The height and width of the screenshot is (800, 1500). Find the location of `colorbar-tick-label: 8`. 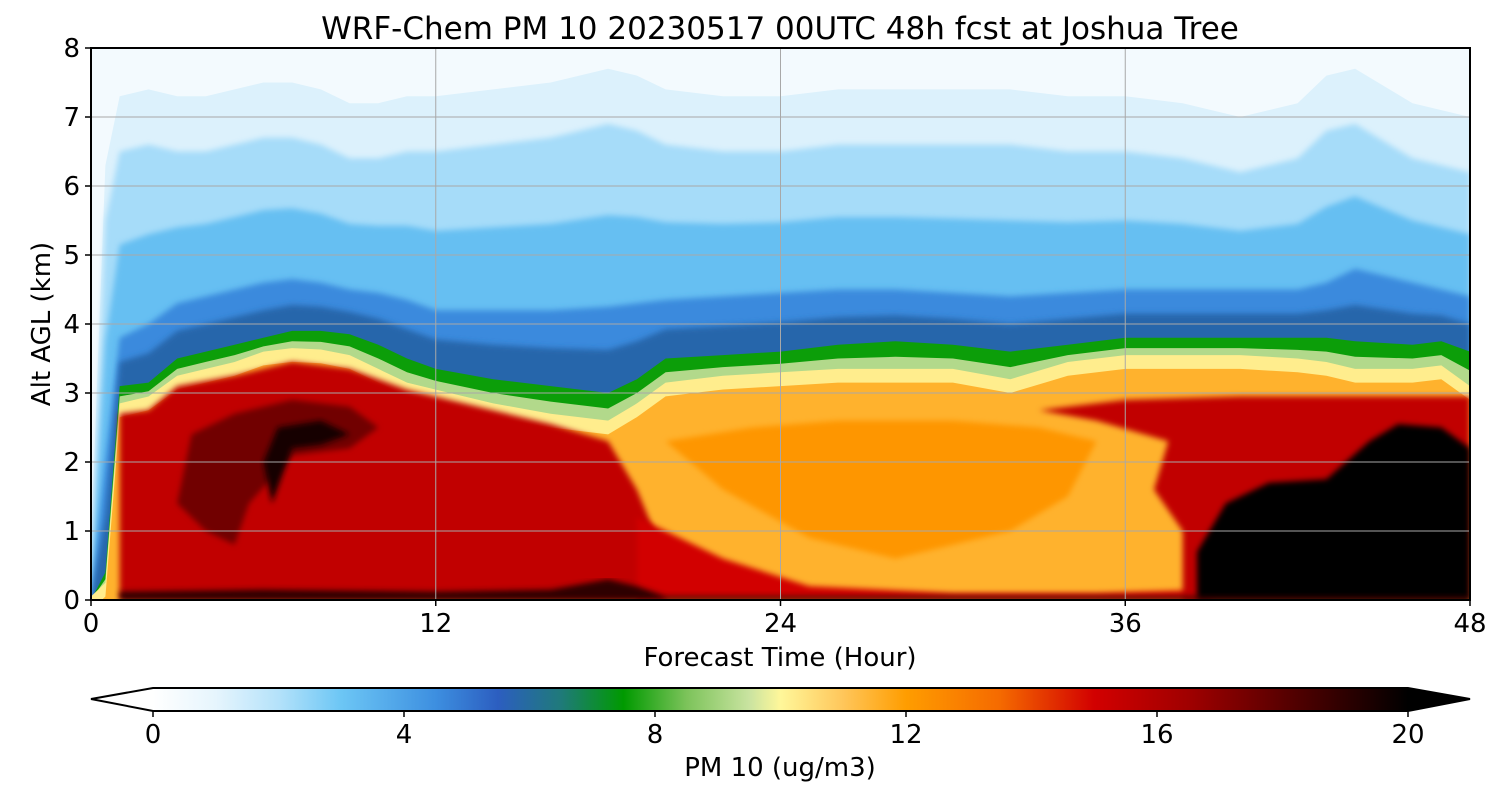

colorbar-tick-label: 8 is located at coordinates (655, 735).